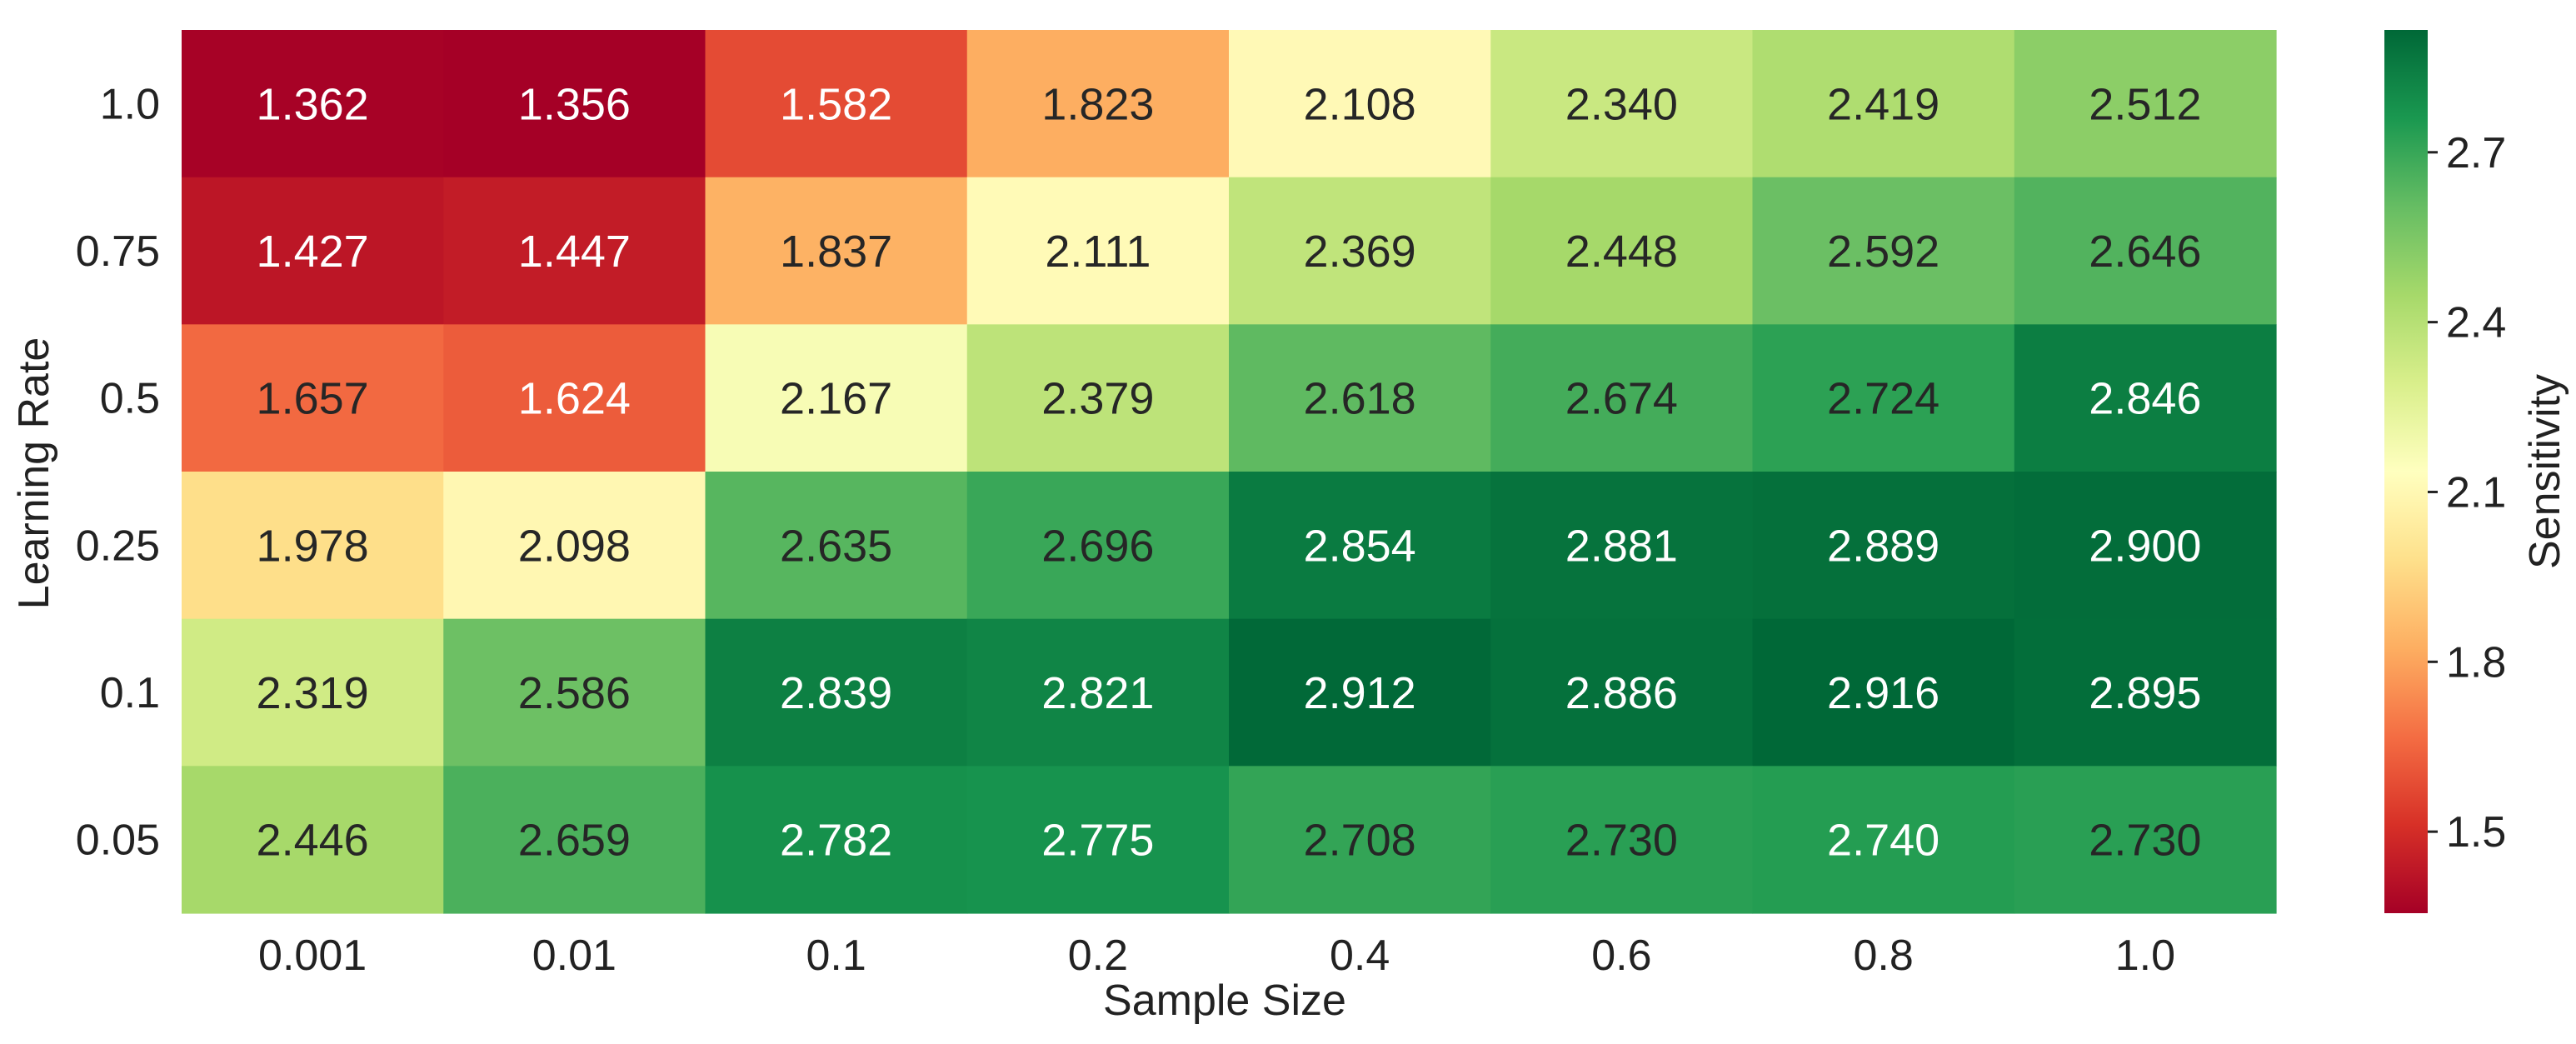 The image size is (2576, 1044). I want to click on colorbar, so click(2406, 471).